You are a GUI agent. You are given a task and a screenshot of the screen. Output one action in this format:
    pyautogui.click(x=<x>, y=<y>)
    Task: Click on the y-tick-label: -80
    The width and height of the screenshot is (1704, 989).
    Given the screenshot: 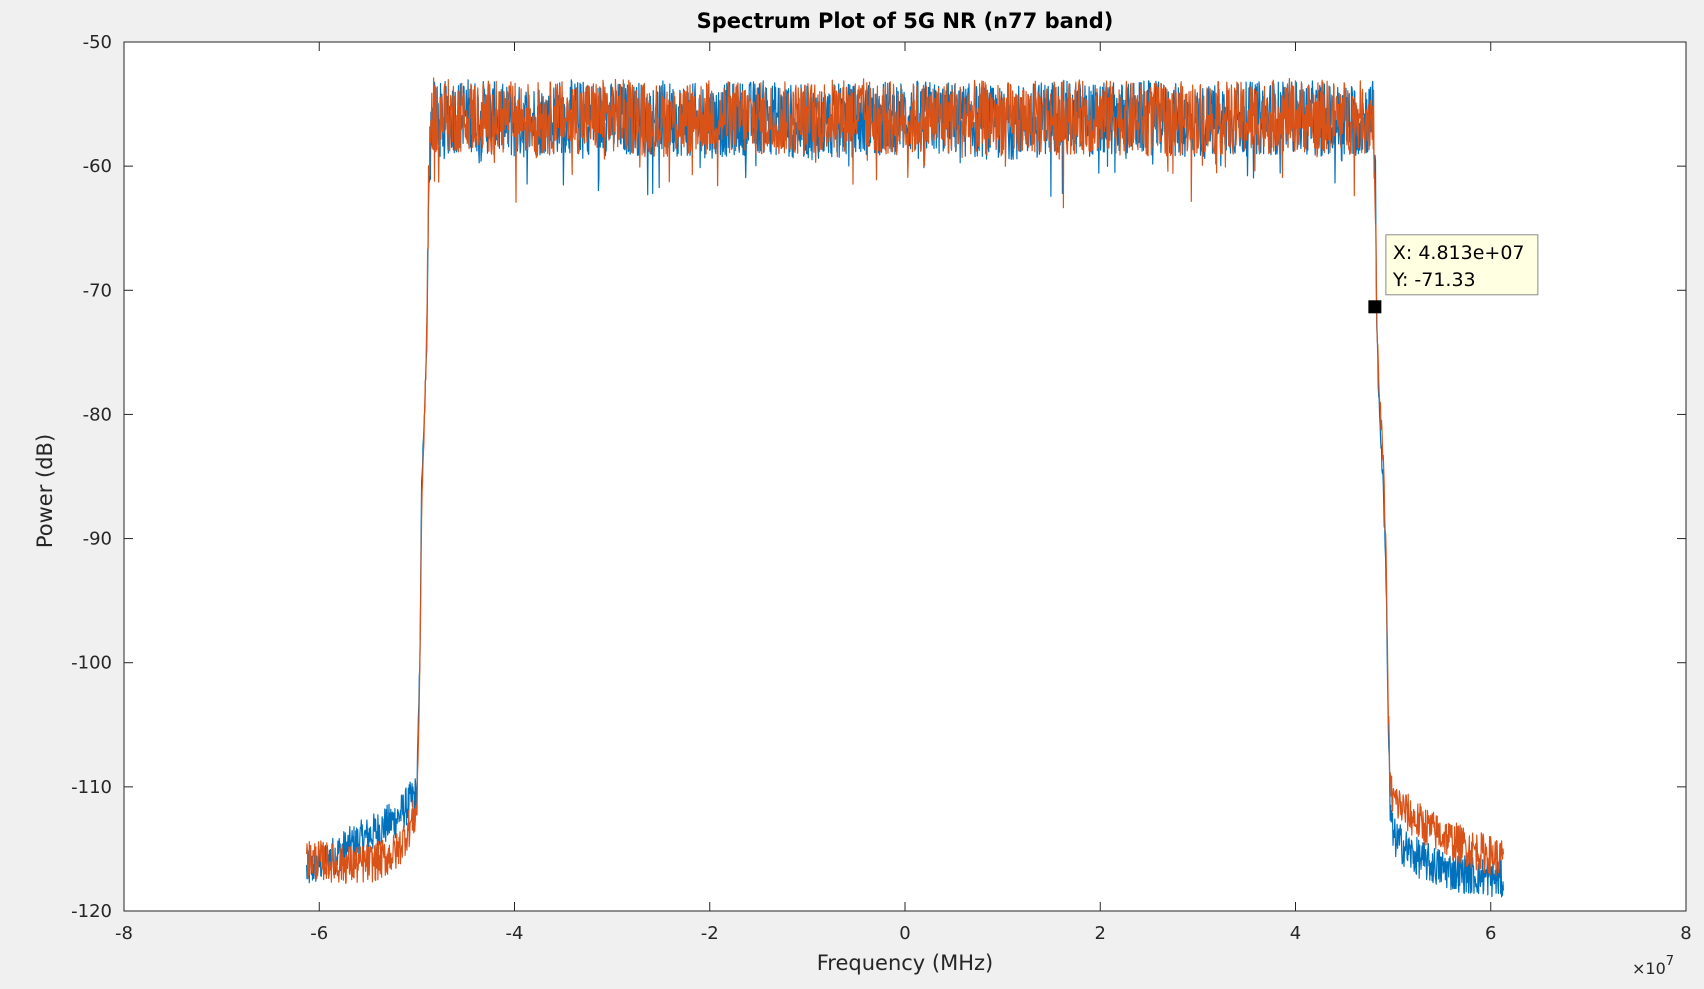 What is the action you would take?
    pyautogui.click(x=97, y=414)
    